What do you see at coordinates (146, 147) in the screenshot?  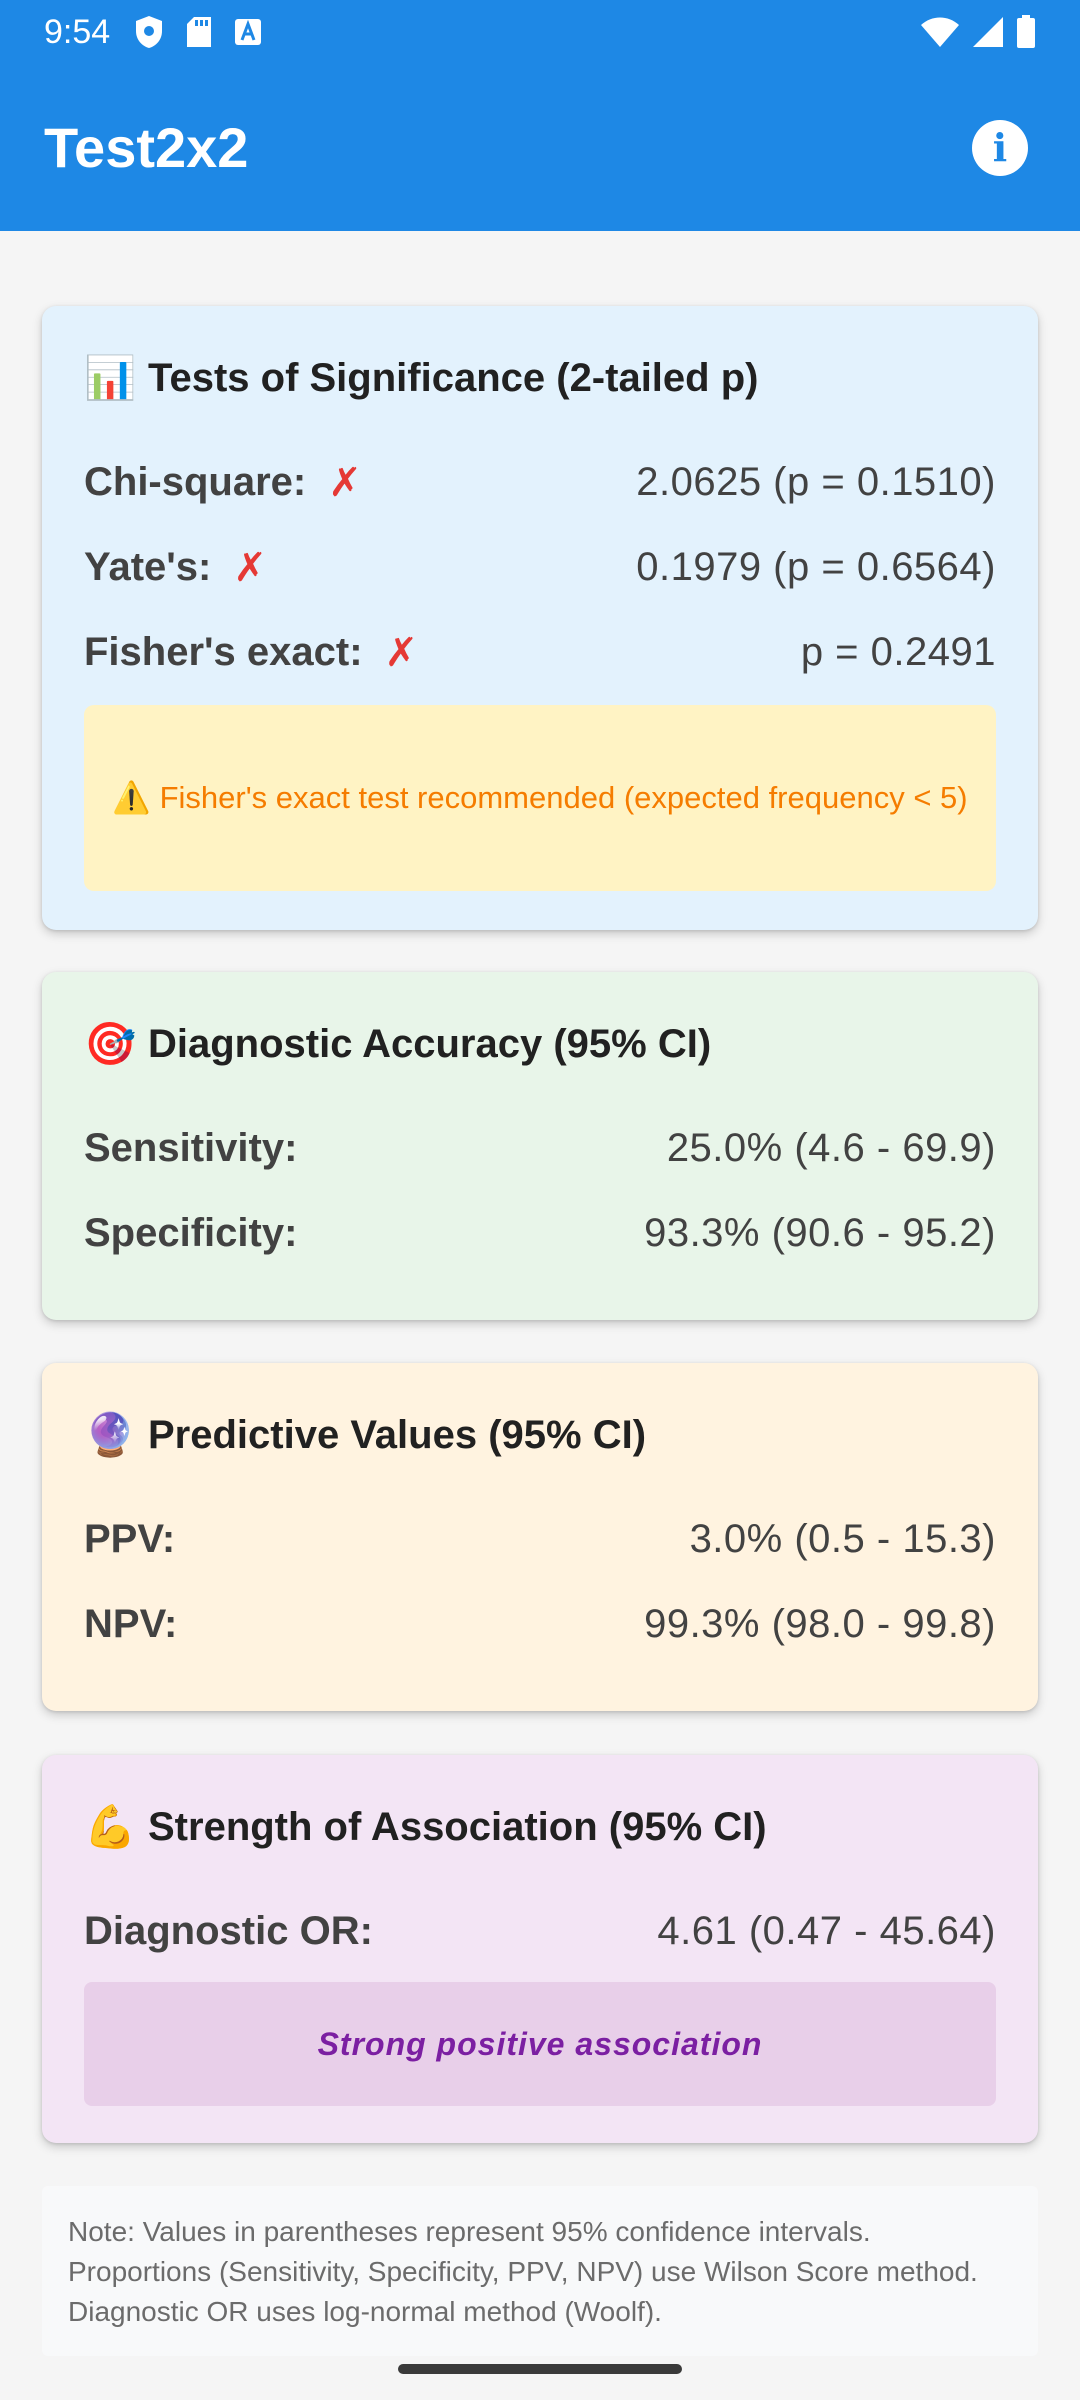 I see `app-title: Test2x2` at bounding box center [146, 147].